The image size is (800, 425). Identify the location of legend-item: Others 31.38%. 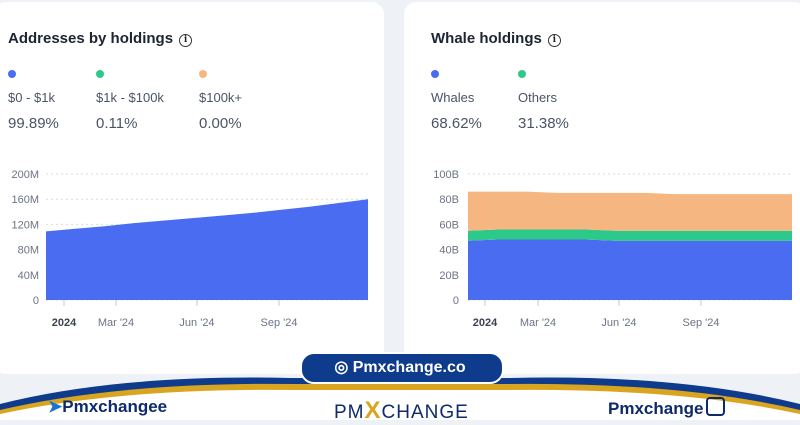
(543, 101).